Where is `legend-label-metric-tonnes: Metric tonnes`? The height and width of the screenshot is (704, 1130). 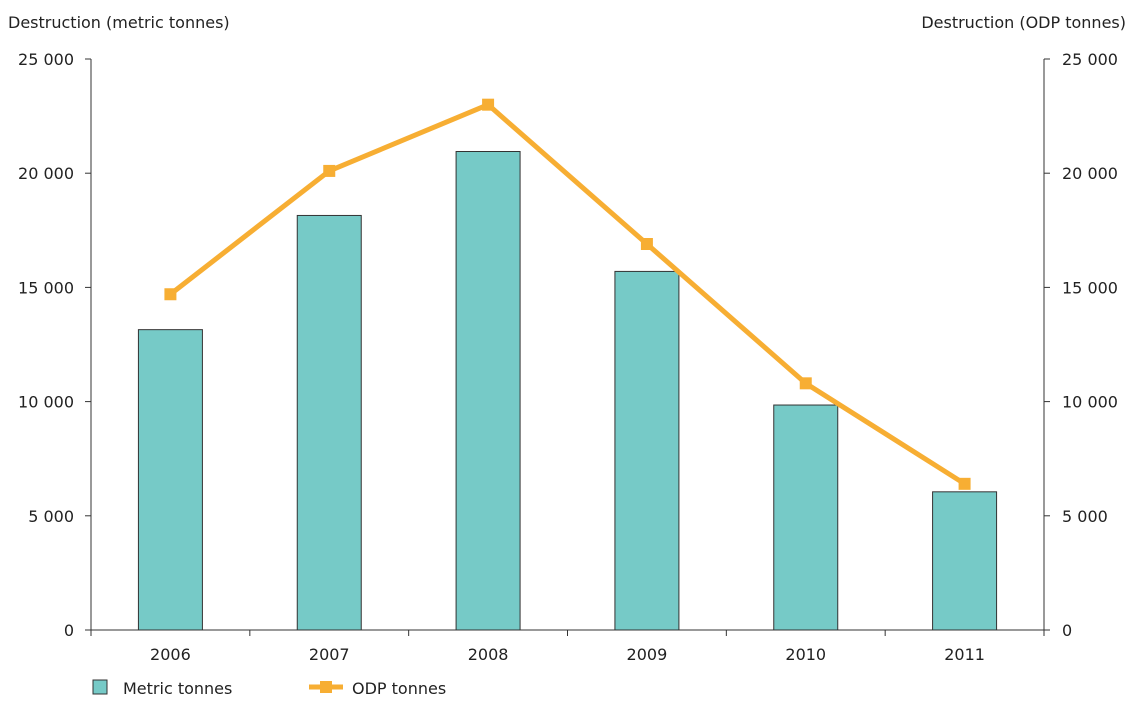 legend-label-metric-tonnes: Metric tonnes is located at coordinates (177, 688).